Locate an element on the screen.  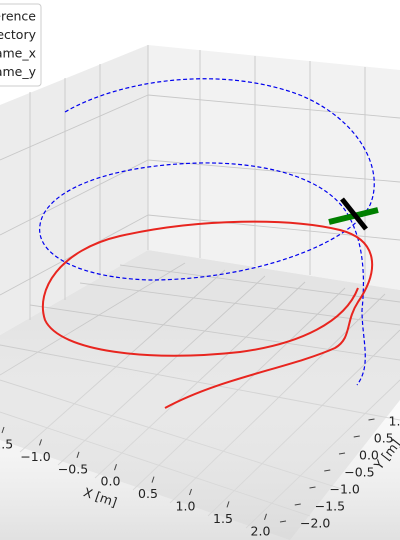
x-tick-label: −1.5 is located at coordinates (6, 444).